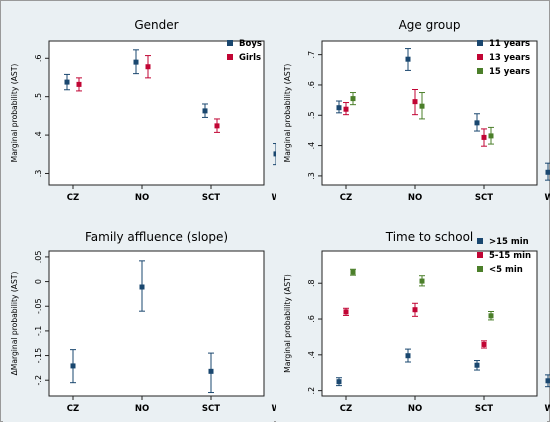 This screenshot has width=550, height=427. What do you see at coordinates (38, 380) in the screenshot?
I see `y-tick-label: -.2` at bounding box center [38, 380].